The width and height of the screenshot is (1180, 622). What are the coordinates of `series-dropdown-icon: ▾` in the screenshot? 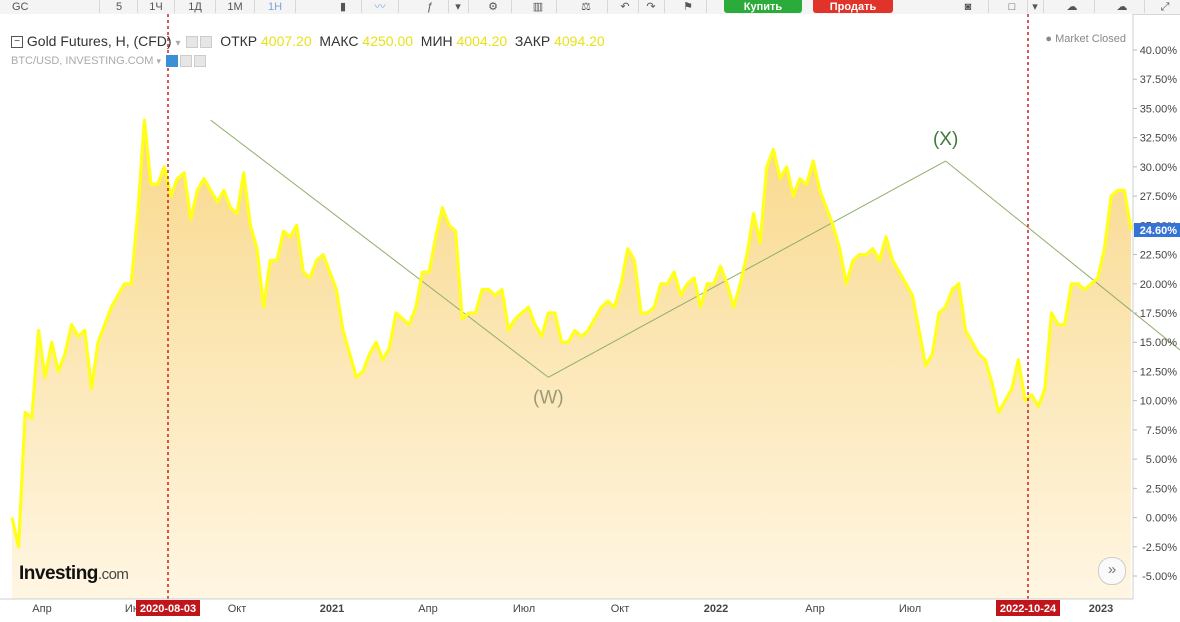 It's located at (178, 43).